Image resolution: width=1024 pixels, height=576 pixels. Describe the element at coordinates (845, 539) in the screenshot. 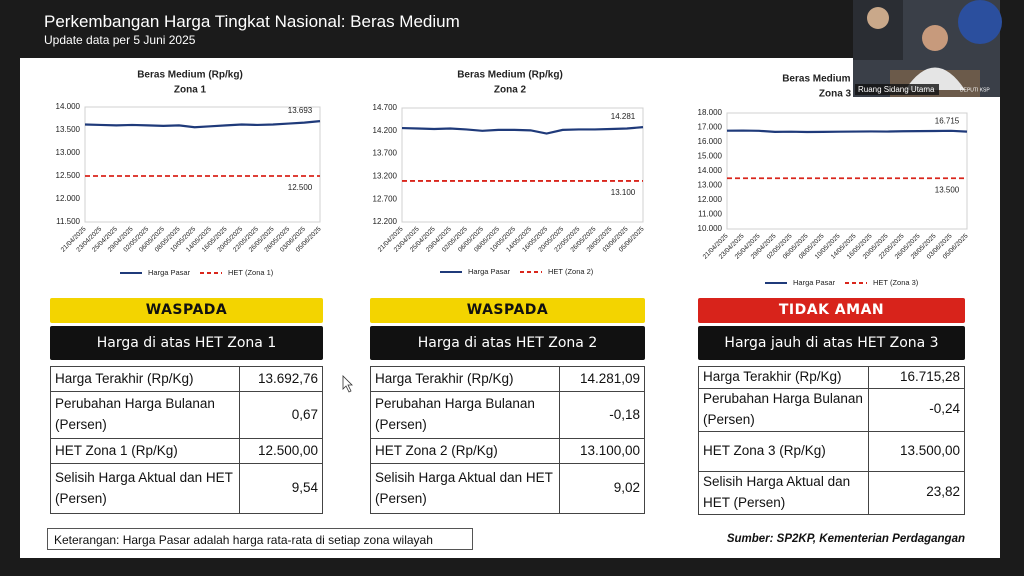

I see `footer-source: Sumber: SP2KP, Kementerian Perdagangan` at that location.